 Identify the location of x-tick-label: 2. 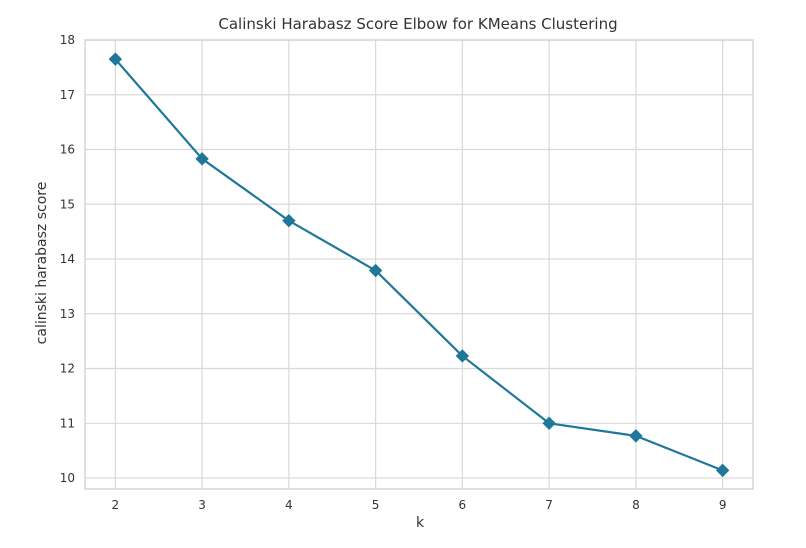
(116, 505).